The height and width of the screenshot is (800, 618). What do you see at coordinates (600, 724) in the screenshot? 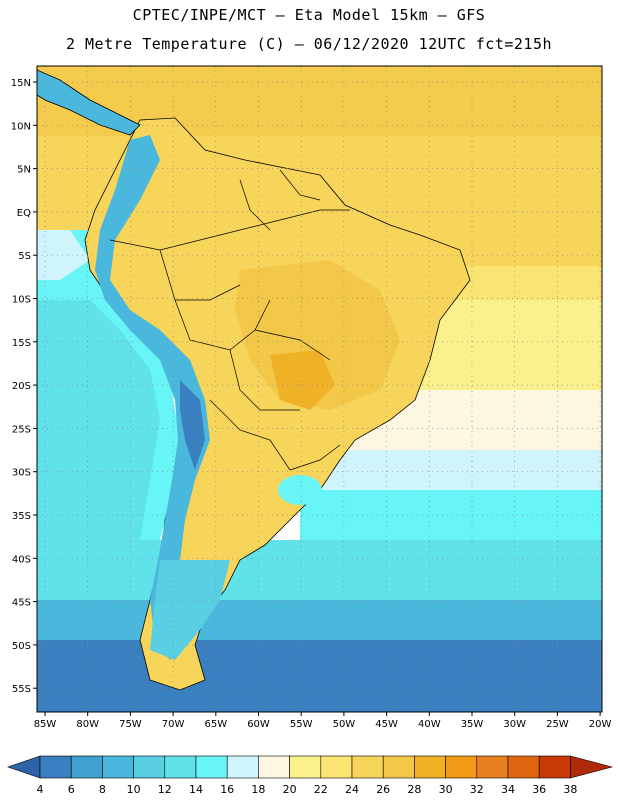
I see `lon-label: 20W` at bounding box center [600, 724].